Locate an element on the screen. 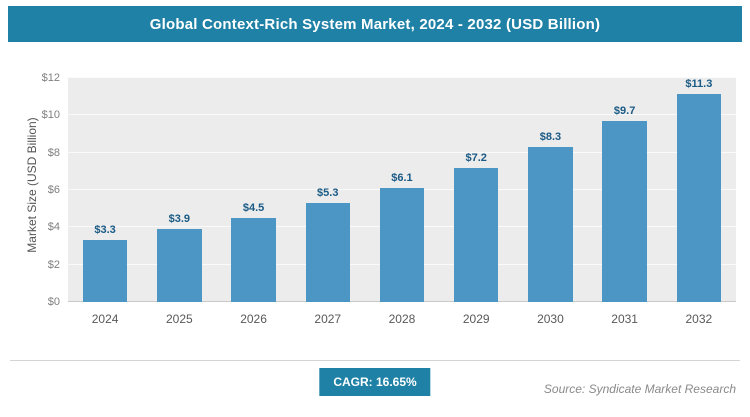 The image size is (750, 417). bar-column: $6.1 is located at coordinates (402, 190).